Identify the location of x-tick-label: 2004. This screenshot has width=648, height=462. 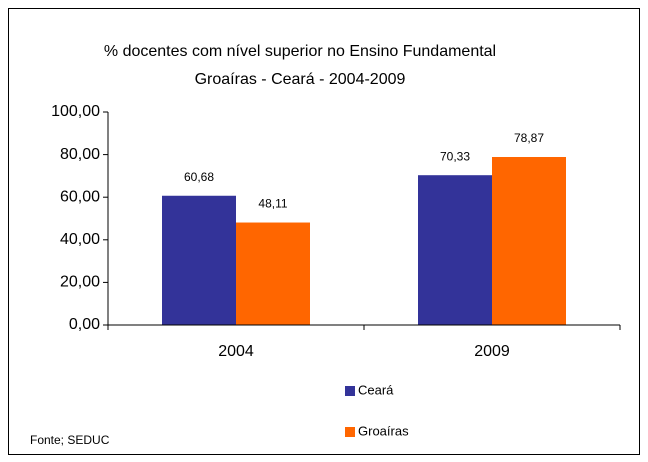
(236, 351).